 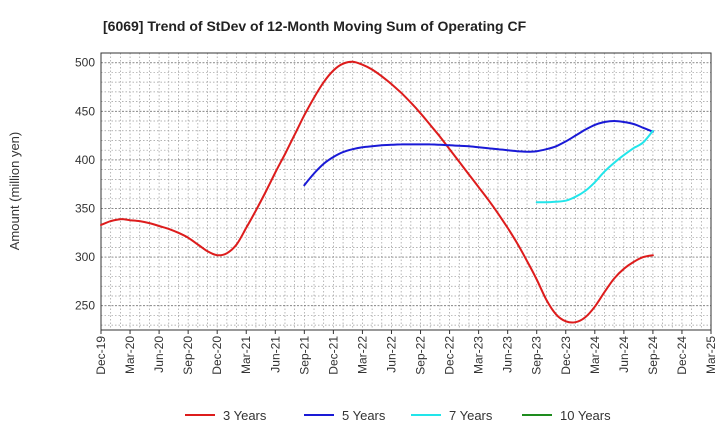 I want to click on x-tick-label: Mar-22, so click(x=362, y=355).